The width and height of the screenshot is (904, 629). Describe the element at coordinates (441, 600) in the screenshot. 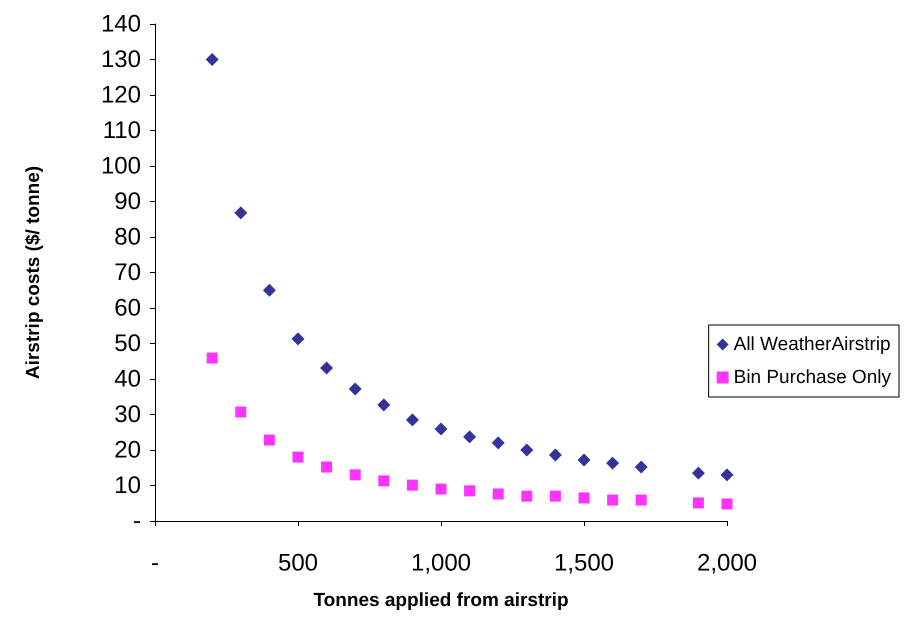

I see `x-axis-title: Tonnes applied from airstrip` at that location.